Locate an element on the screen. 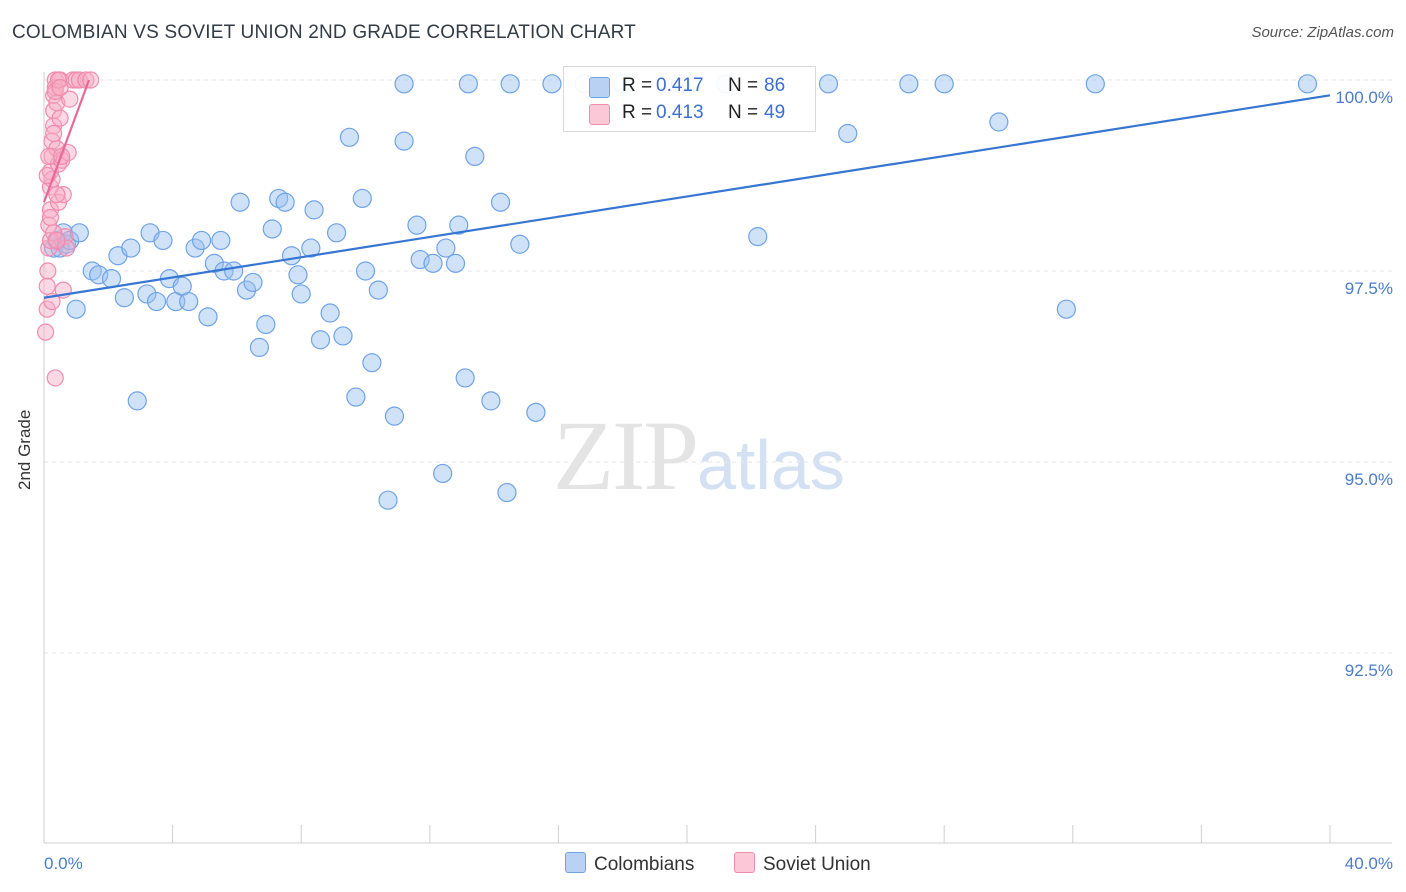 This screenshot has width=1406, height=892. legend-r-value-soviet-union: 0.413 is located at coordinates (680, 112).